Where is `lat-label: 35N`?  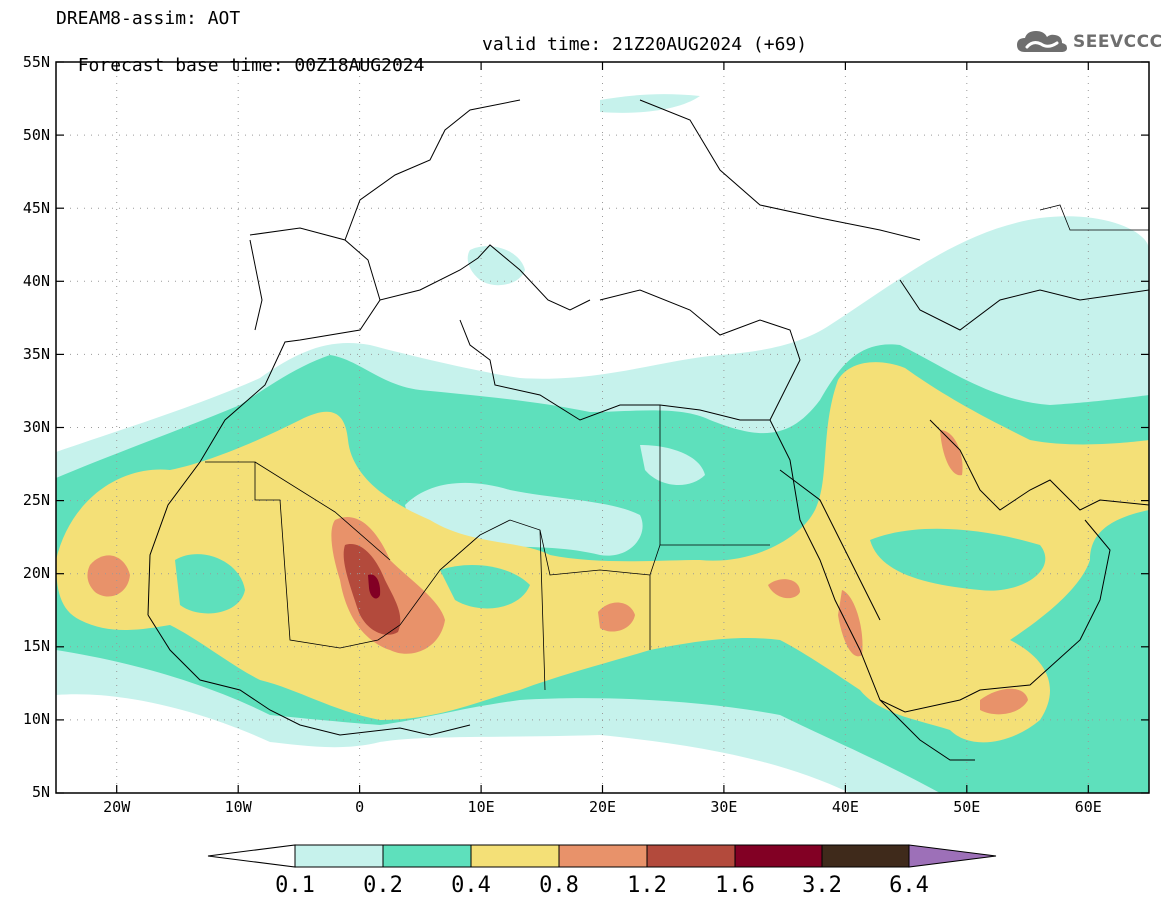 lat-label: 35N is located at coordinates (36, 354).